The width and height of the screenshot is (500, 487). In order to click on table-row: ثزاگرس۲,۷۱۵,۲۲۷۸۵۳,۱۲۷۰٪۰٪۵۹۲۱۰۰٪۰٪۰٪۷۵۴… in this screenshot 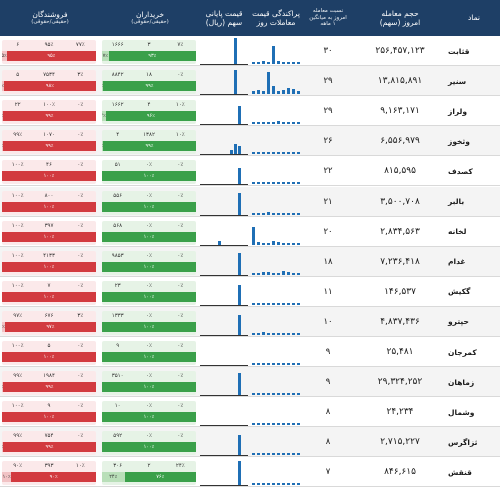, I will do `click(250, 442)`.